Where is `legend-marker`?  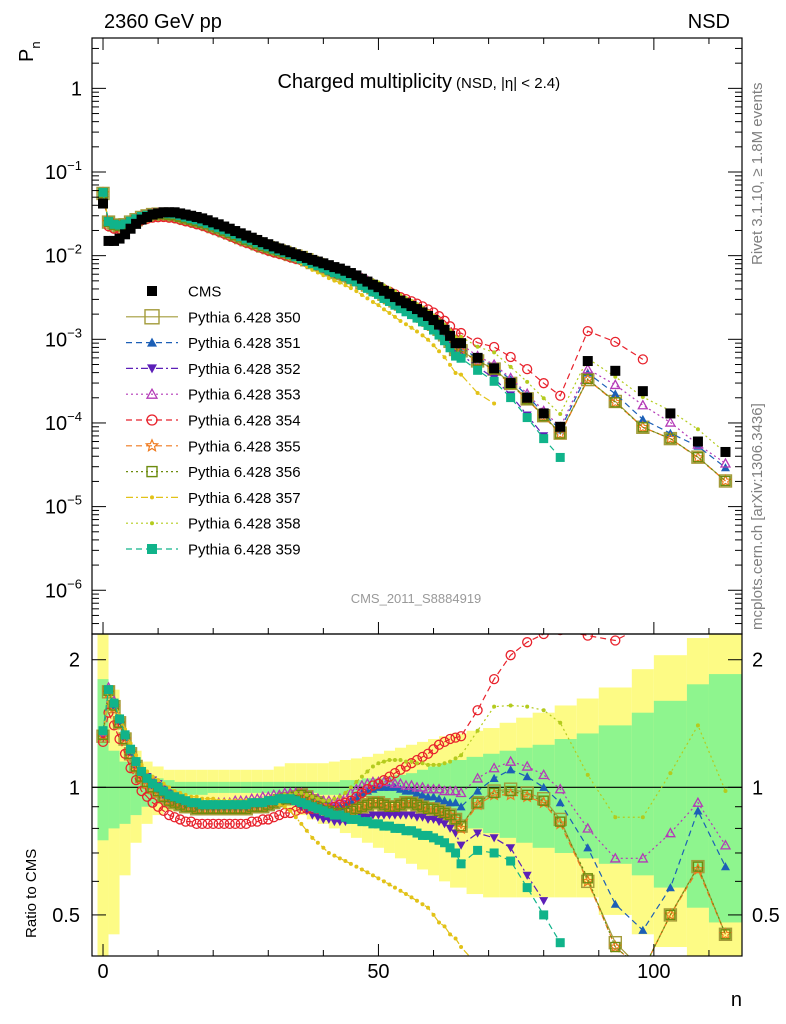
legend-marker is located at coordinates (152, 549).